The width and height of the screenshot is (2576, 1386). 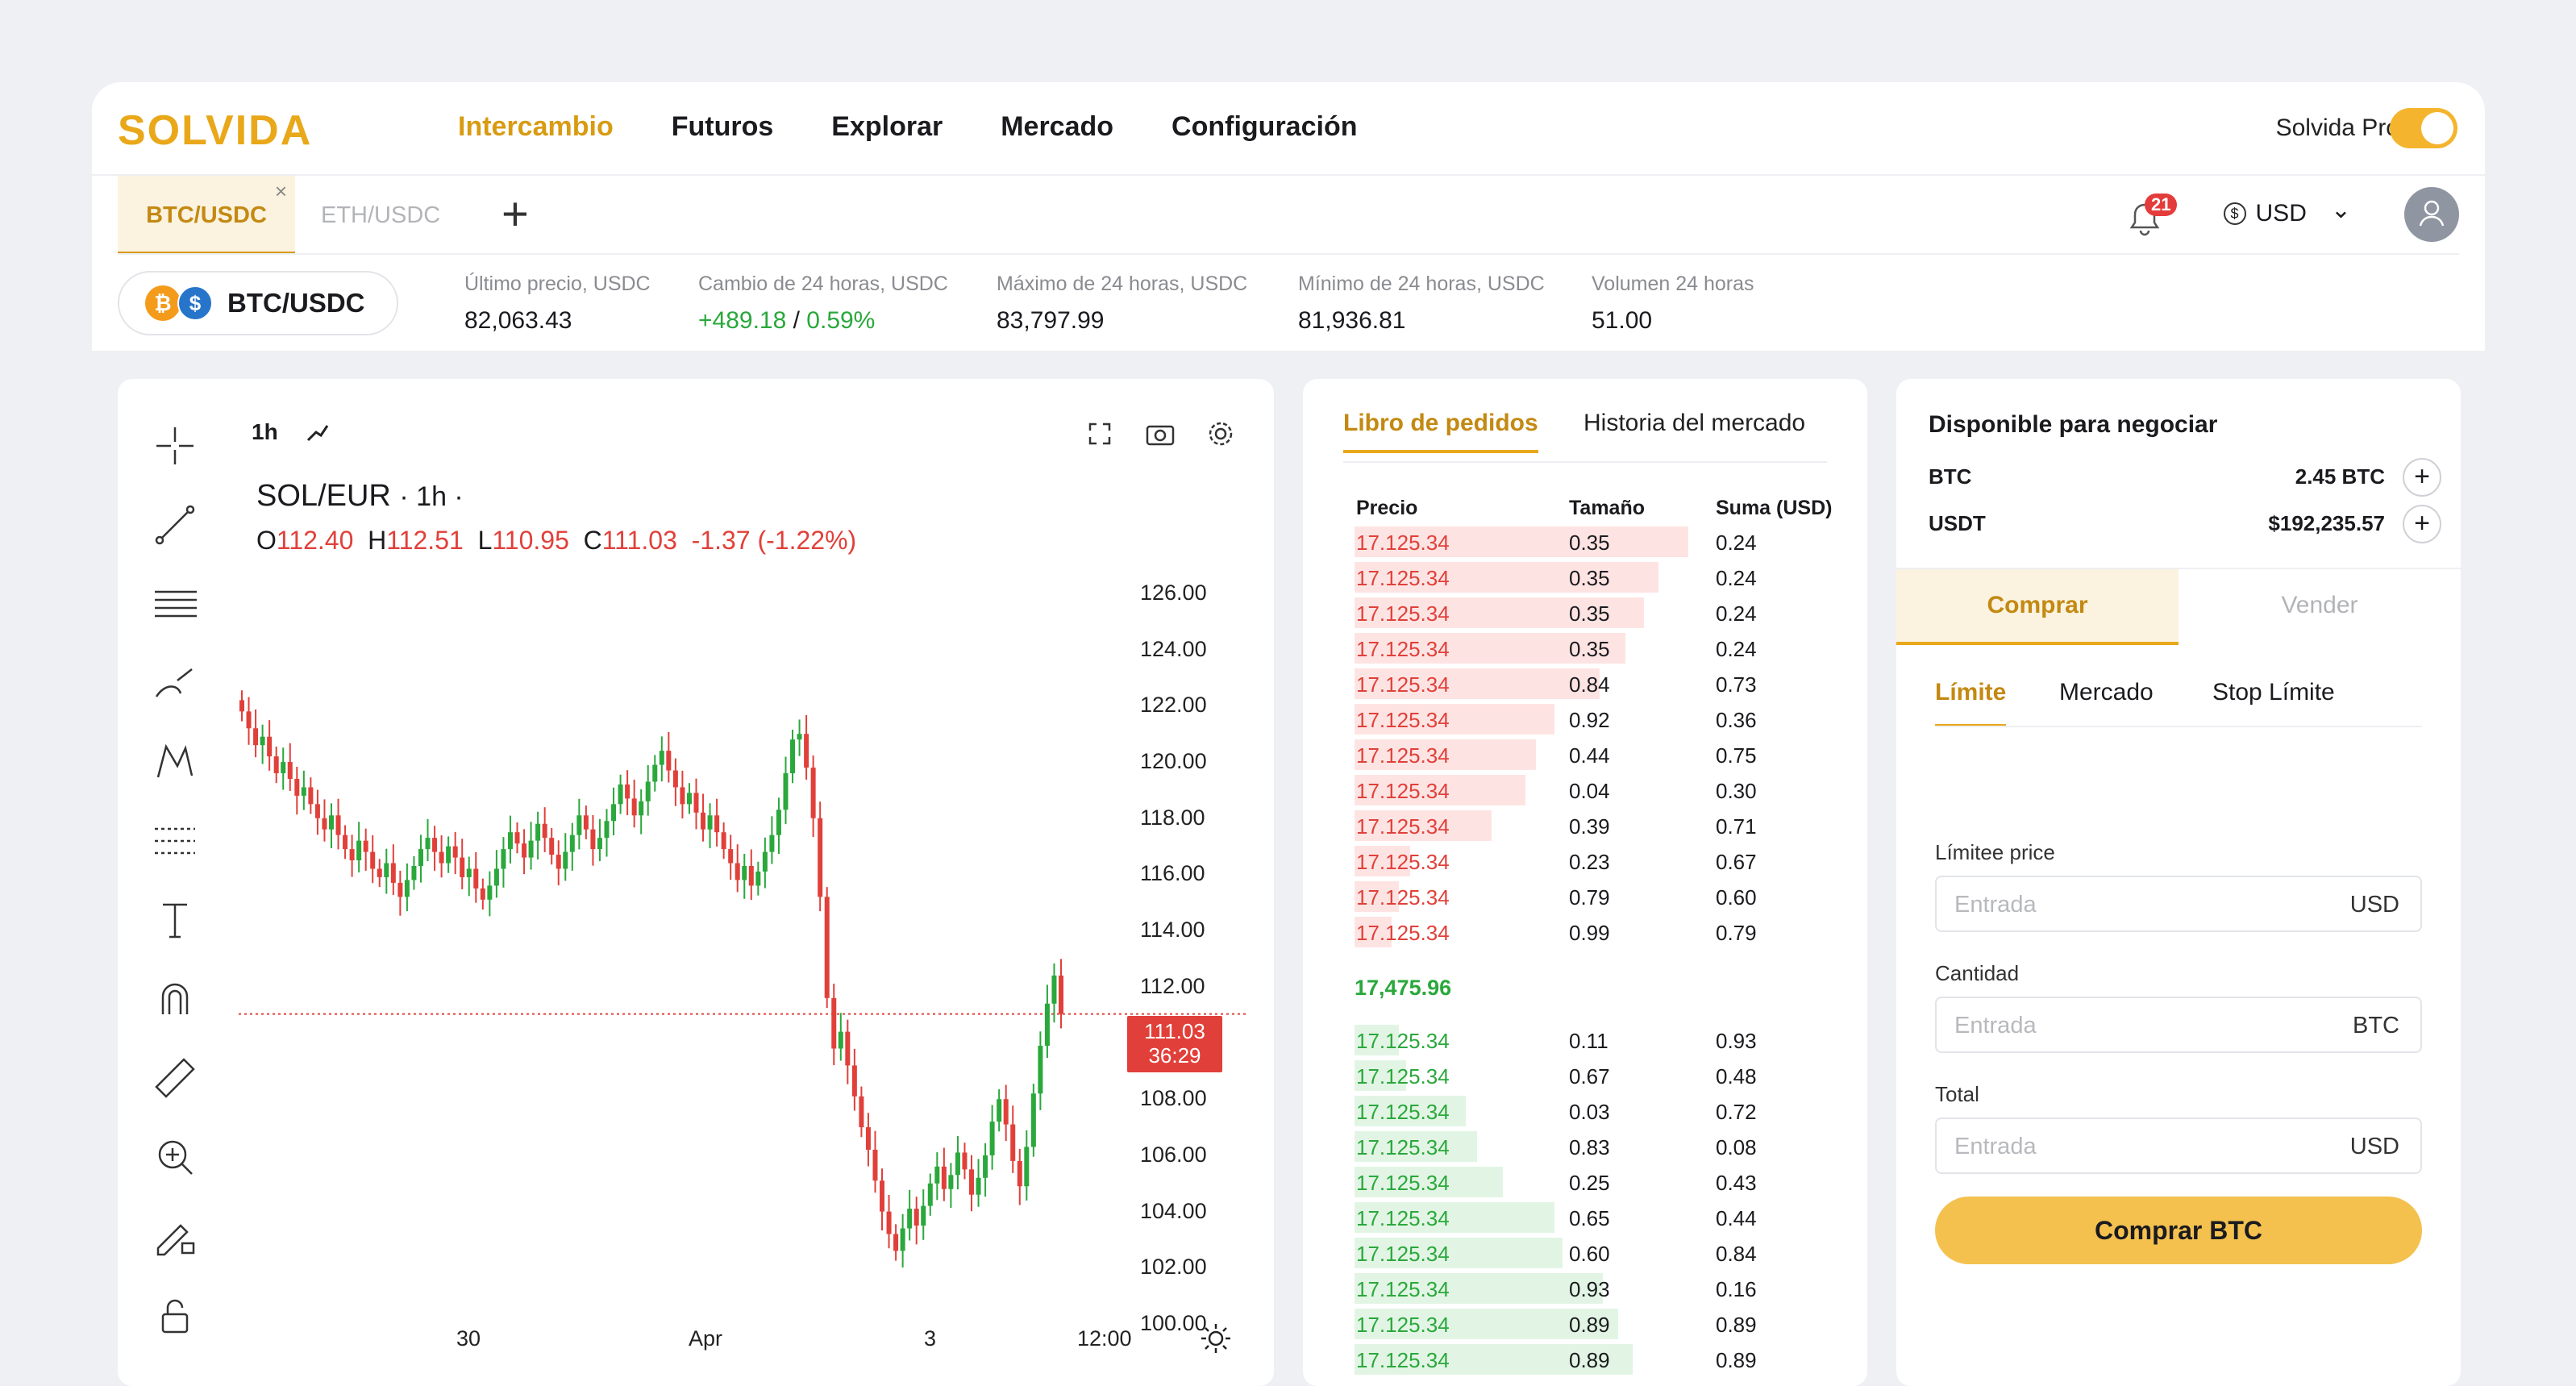 I want to click on pair-selector: ₿ $ BTC/USDC, so click(x=258, y=303).